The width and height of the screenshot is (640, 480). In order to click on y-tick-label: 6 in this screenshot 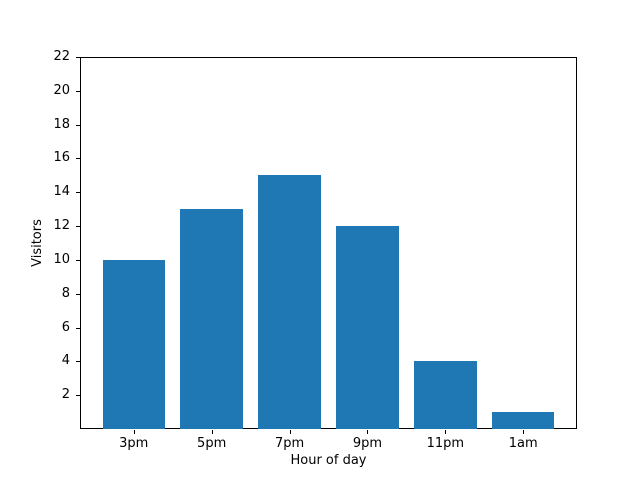, I will do `click(65, 327)`.